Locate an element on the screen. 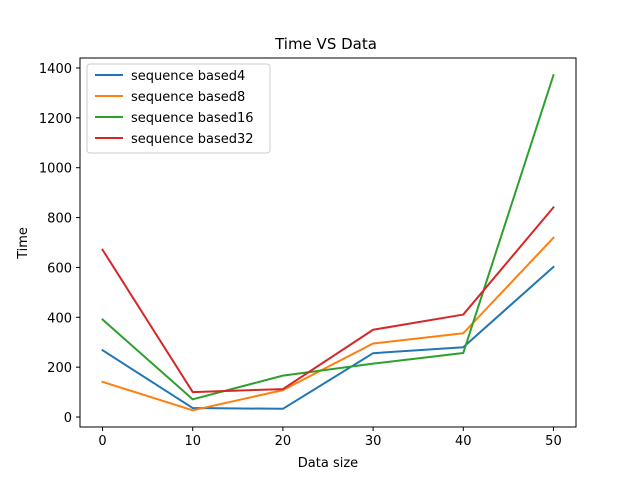  x-tick-label-5: 50 is located at coordinates (553, 441).